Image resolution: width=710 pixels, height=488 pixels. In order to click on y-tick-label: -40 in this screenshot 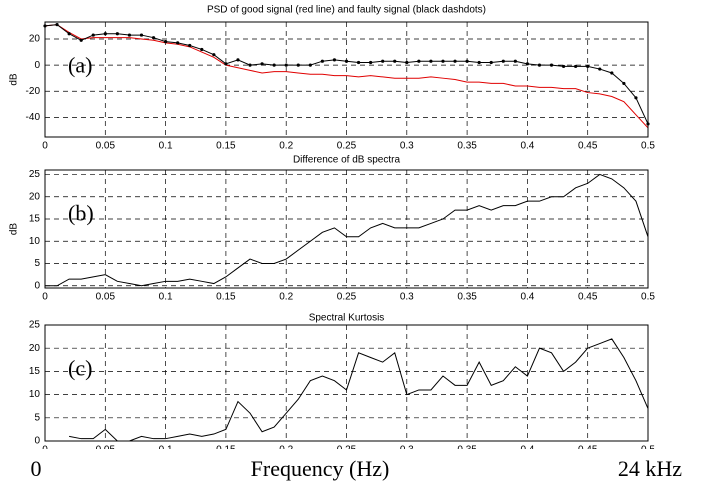, I will do `click(33, 117)`.